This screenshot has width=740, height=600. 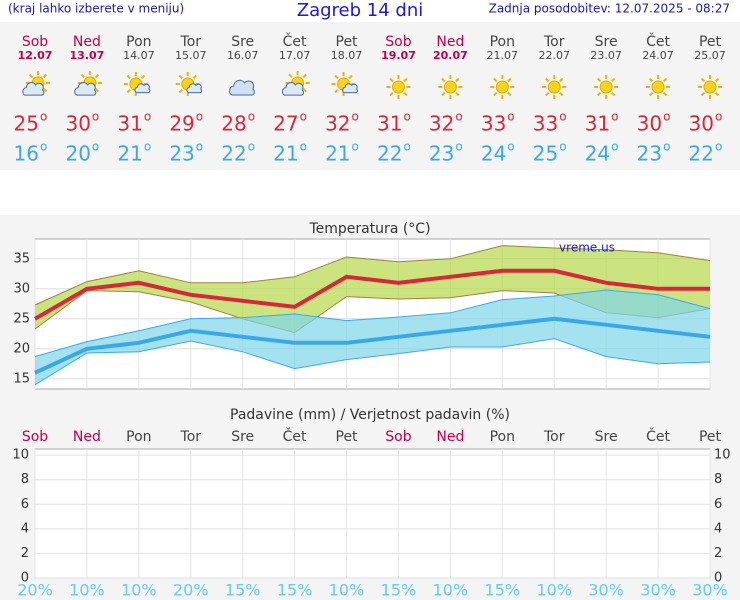 I want to click on y-tick-label: 30, so click(x=21, y=288).